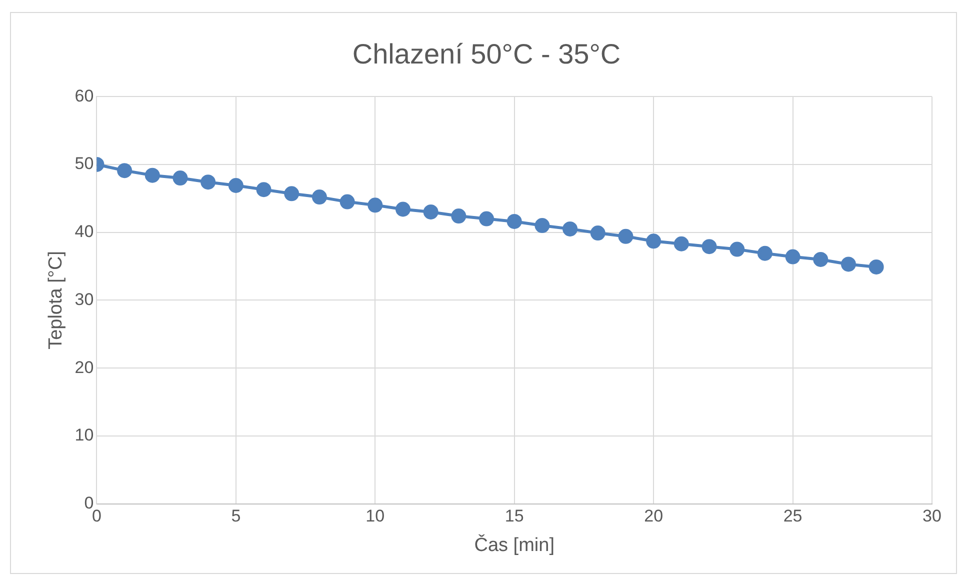  What do you see at coordinates (84, 96) in the screenshot?
I see `y-tick-label: 60` at bounding box center [84, 96].